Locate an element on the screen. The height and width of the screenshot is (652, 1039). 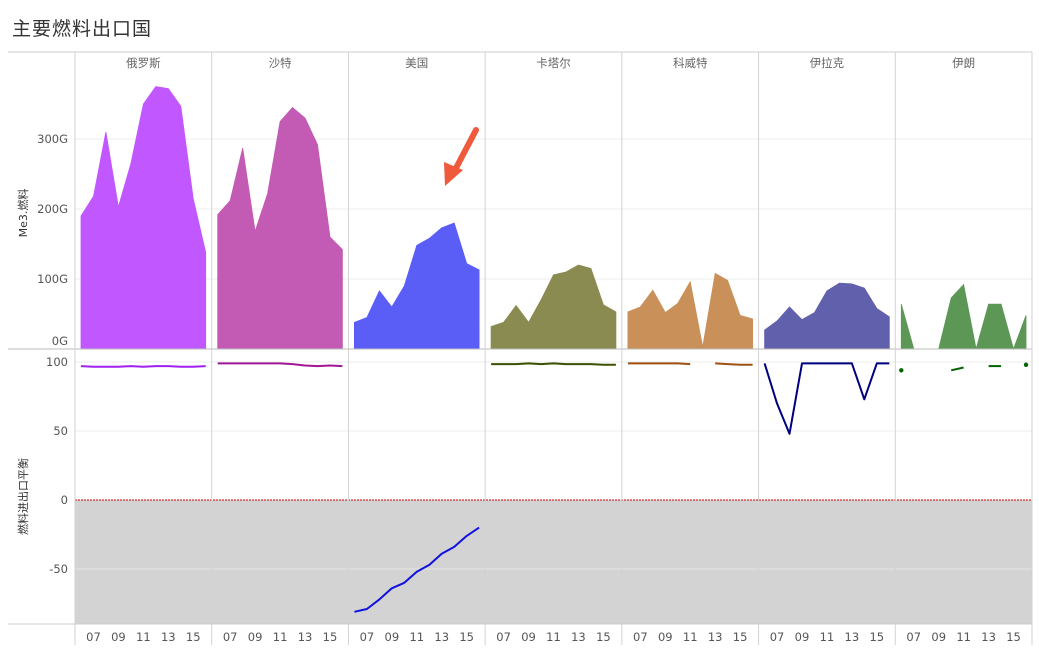
balance-line-伊朗 is located at coordinates (957, 369).